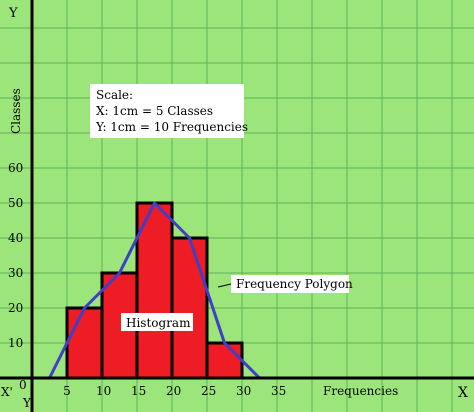 This screenshot has width=474, height=412. What do you see at coordinates (15, 273) in the screenshot?
I see `y-tick-label: 30` at bounding box center [15, 273].